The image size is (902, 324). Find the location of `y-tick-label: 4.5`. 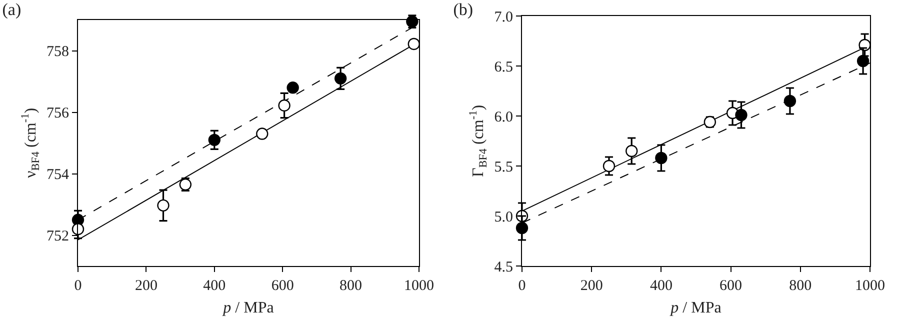

y-tick-label: 4.5 is located at coordinates (503, 267).